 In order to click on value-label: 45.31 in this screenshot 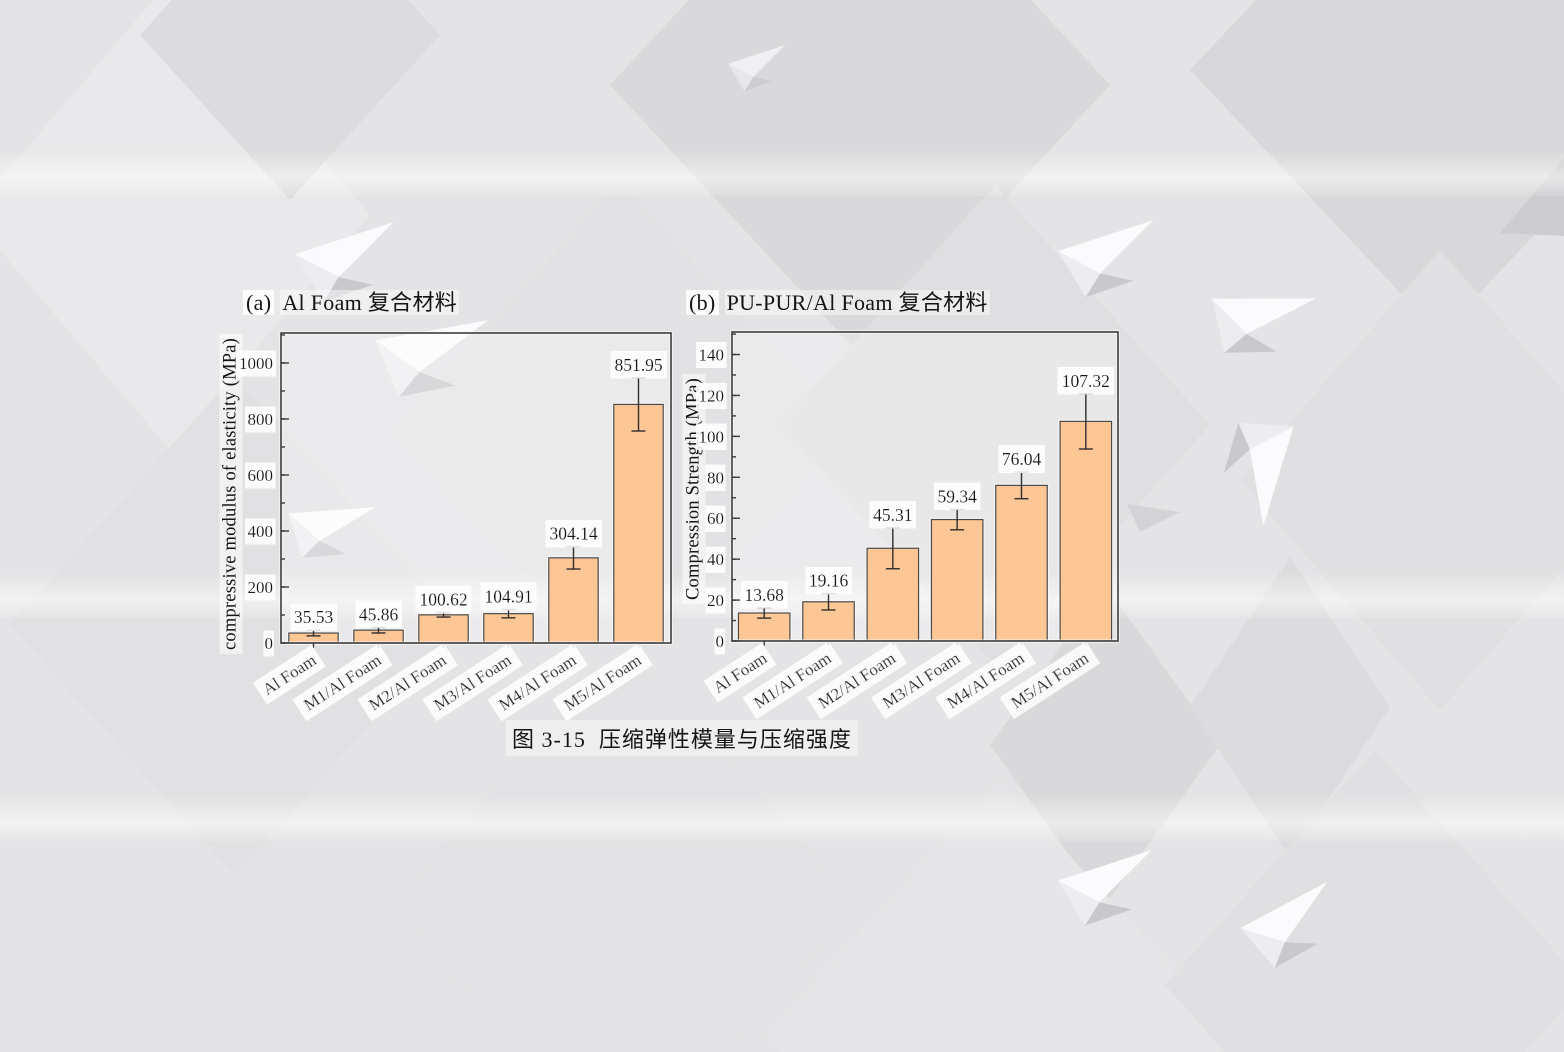, I will do `click(892, 515)`.